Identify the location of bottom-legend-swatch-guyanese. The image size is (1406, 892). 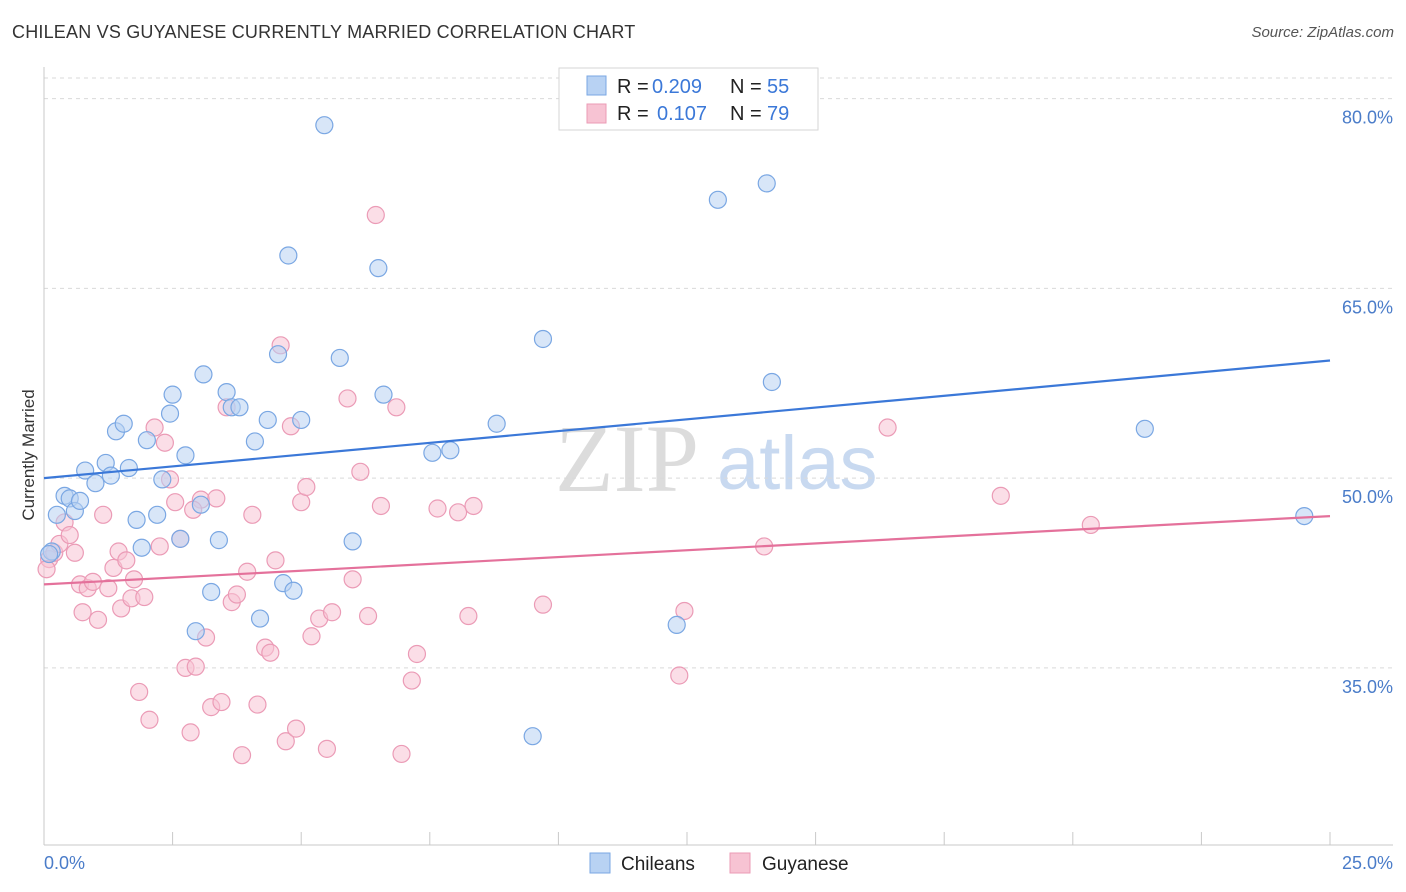
(740, 863).